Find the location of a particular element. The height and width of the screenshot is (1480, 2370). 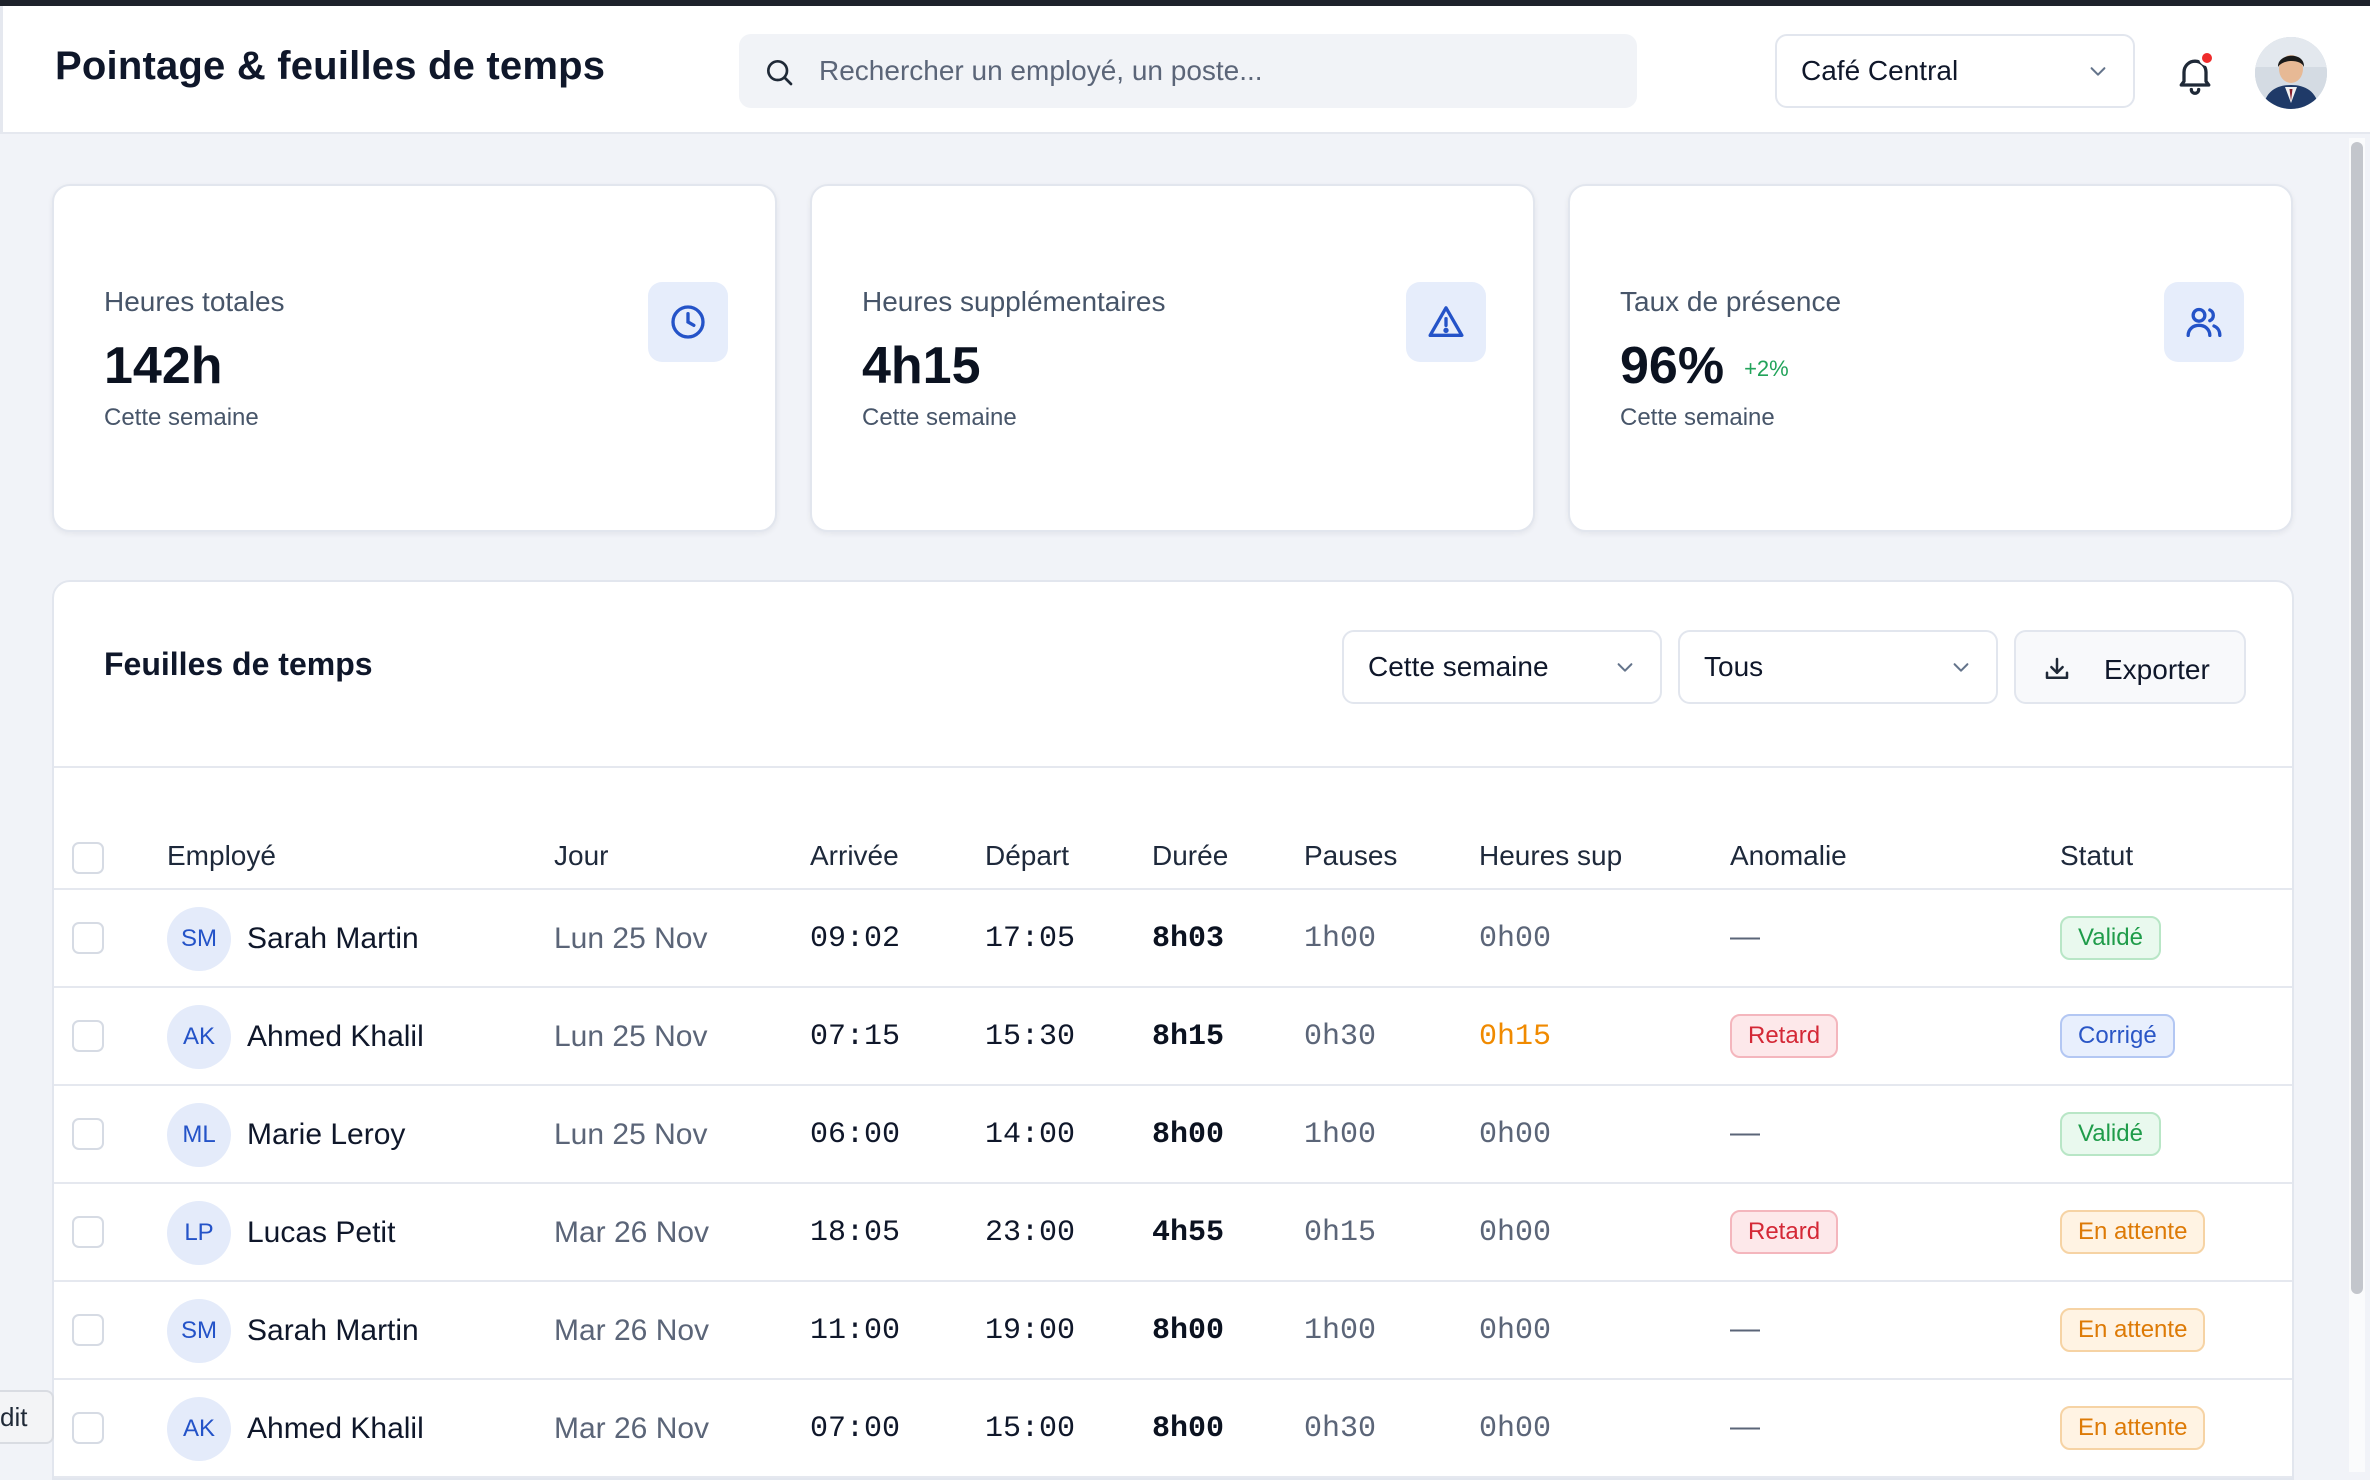

status-badge: En attente is located at coordinates (2133, 1428).